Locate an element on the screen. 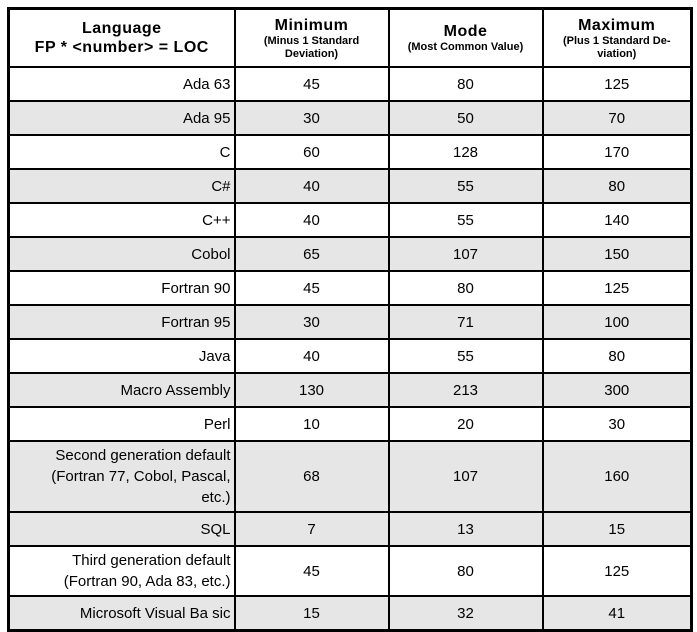  maximum-cell: 70 is located at coordinates (617, 118).